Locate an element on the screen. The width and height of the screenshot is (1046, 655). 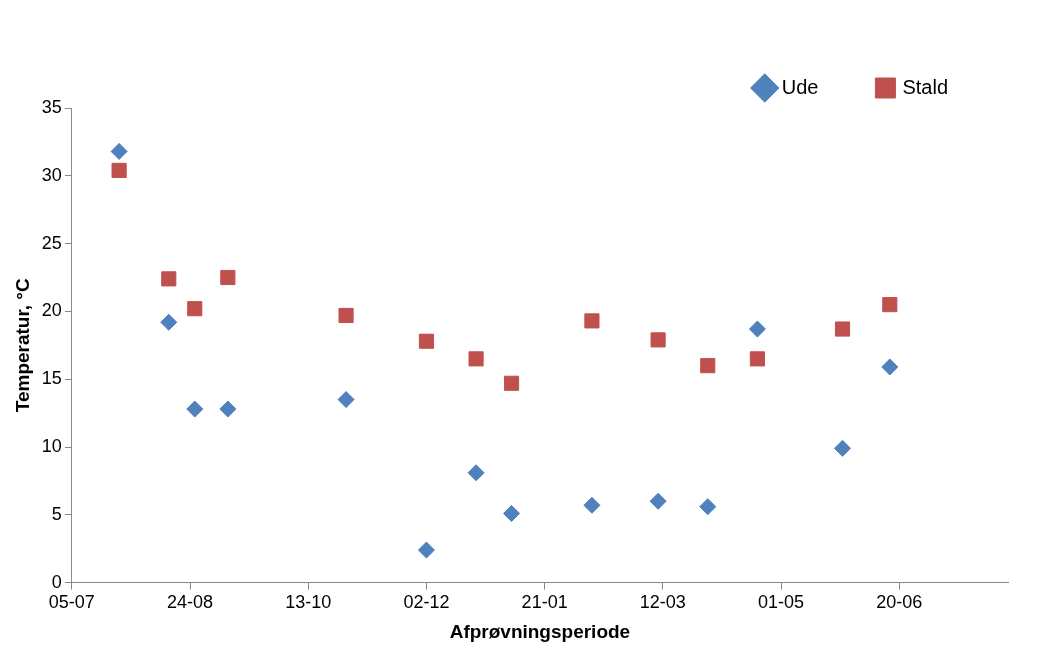
y-tick-label: 25 is located at coordinates (51, 242).